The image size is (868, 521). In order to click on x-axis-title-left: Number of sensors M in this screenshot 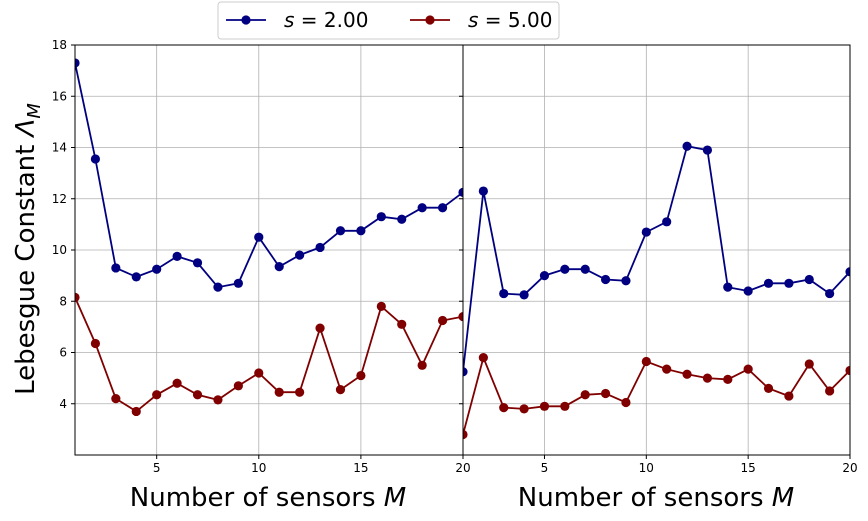, I will do `click(268, 498)`.